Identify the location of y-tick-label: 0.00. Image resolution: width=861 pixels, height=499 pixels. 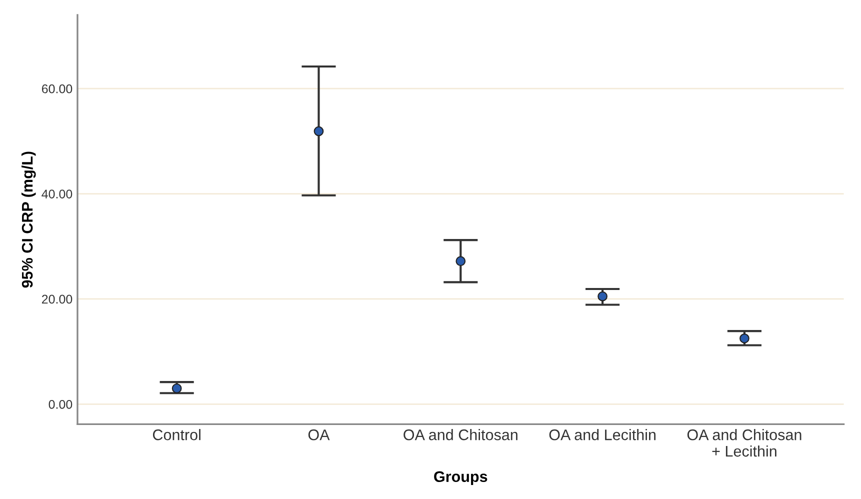
(60, 404).